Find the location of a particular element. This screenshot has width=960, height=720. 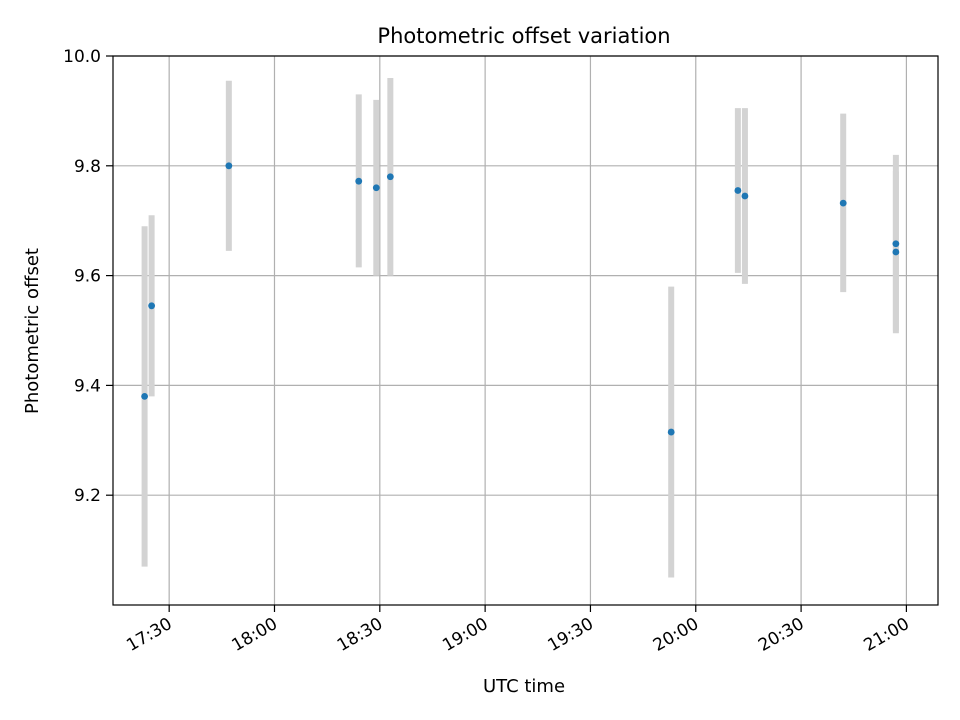

x-tick-label: 20:00 is located at coordinates (676, 635).